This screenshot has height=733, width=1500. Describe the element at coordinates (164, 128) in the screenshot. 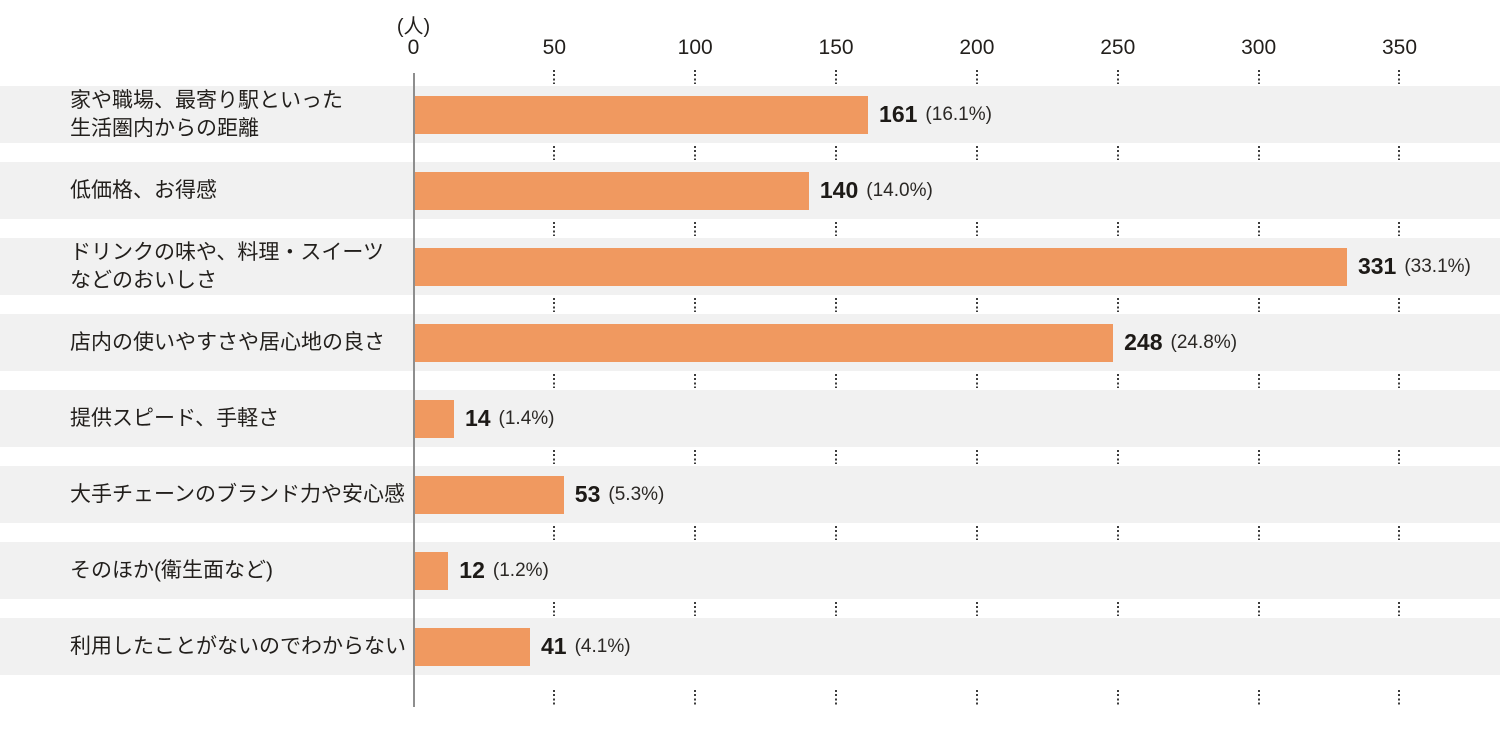

I see `category-label-line: 生活圏内からの距離` at that location.